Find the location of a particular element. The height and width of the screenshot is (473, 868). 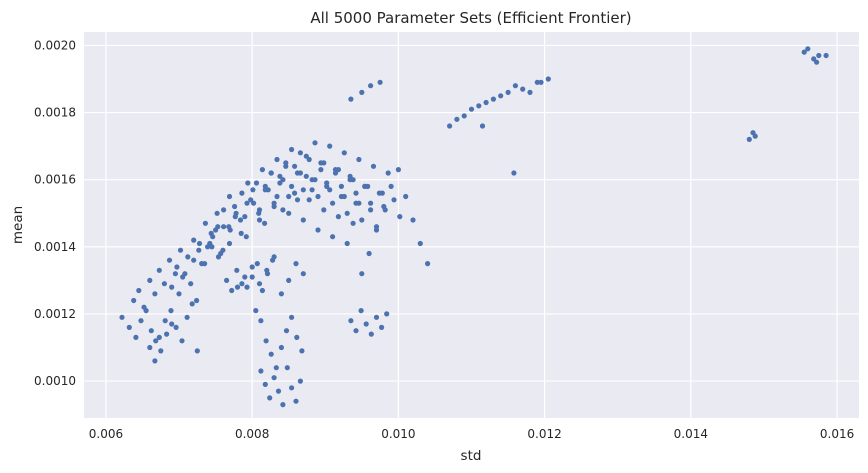

x-tick-labels: 0.006 0.008 0.010 0.012 0.014 0.016 is located at coordinates (471, 434).